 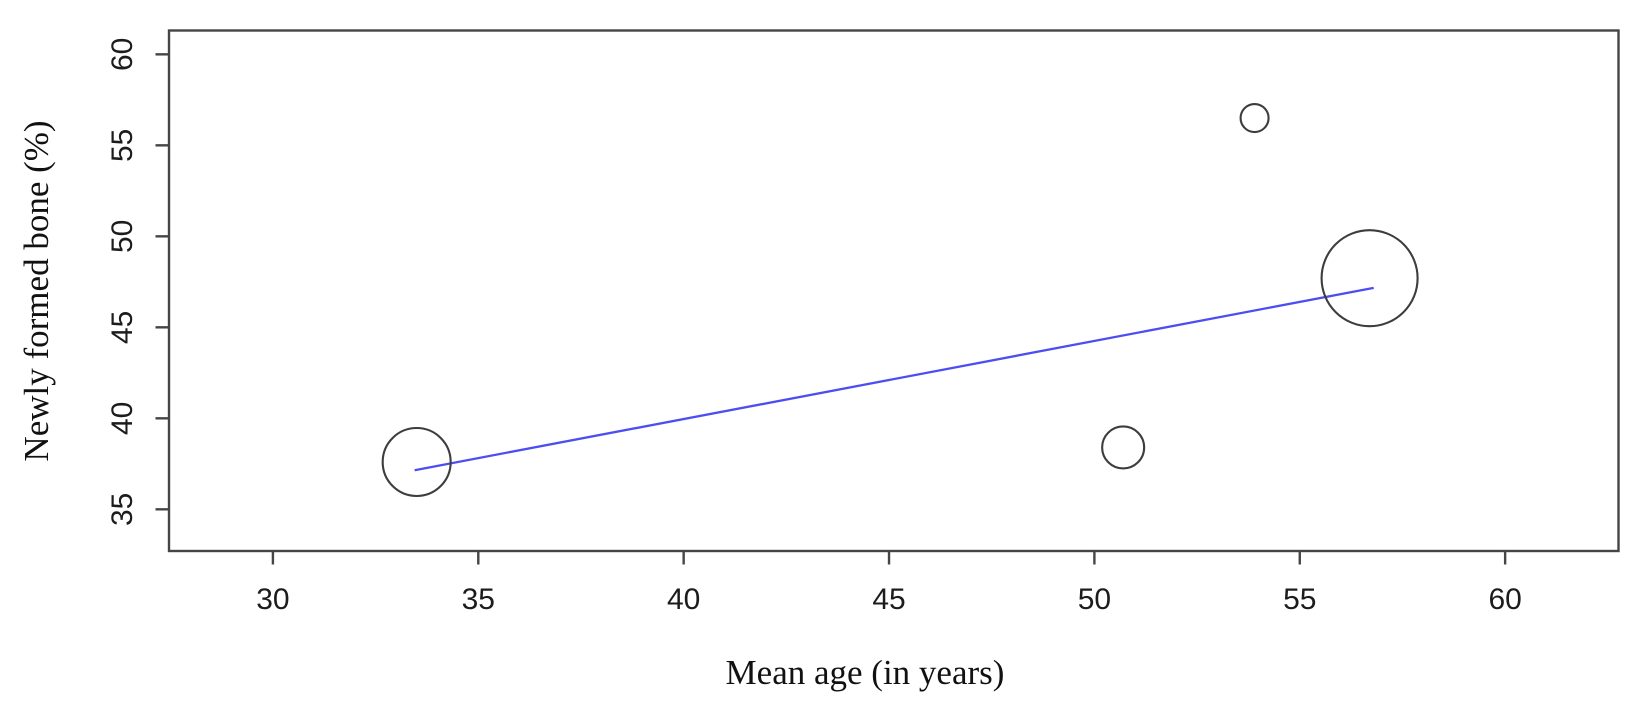 I want to click on y-tick-label: 50, so click(x=122, y=236).